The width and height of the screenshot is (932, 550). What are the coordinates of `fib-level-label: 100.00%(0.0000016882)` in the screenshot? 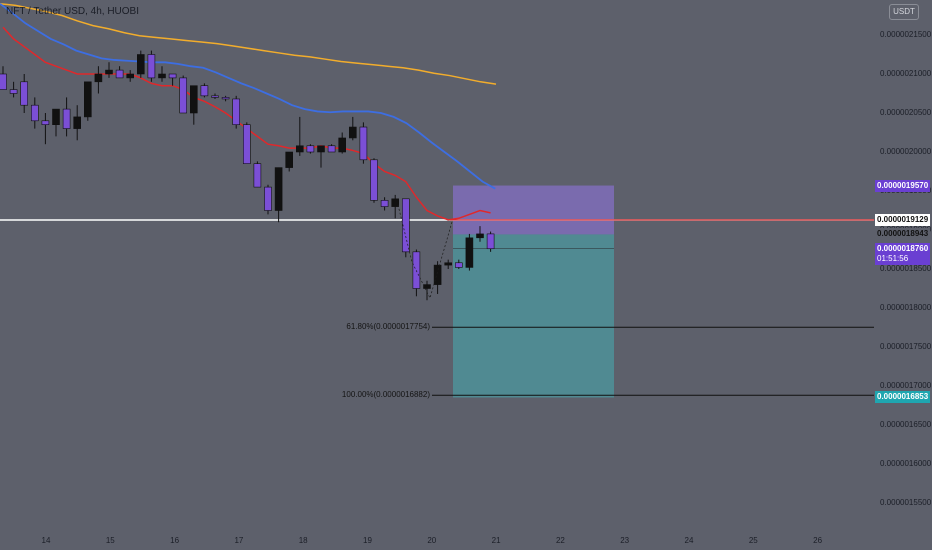 It's located at (385, 395).